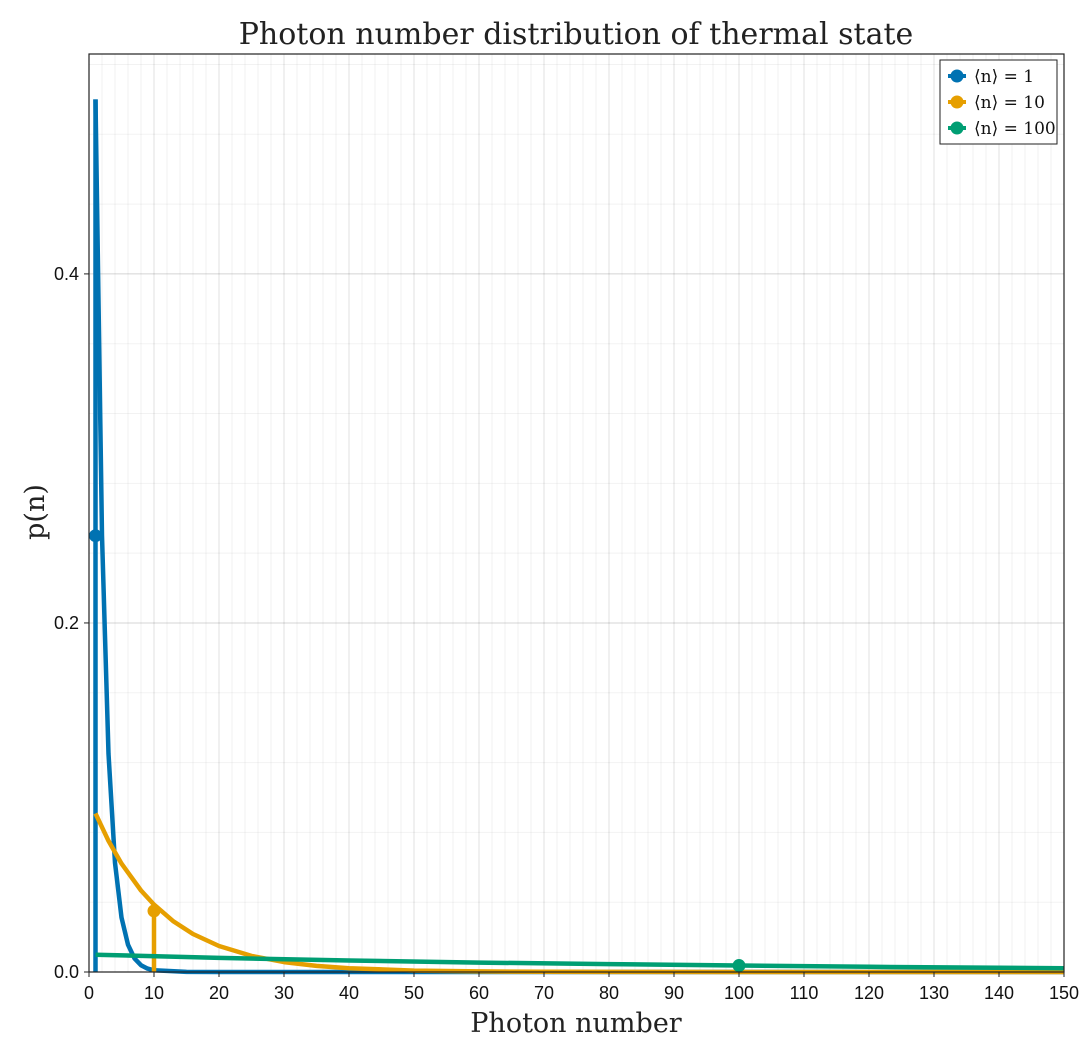 The height and width of the screenshot is (1052, 1080). What do you see at coordinates (414, 993) in the screenshot?
I see `x-tick-label: 50` at bounding box center [414, 993].